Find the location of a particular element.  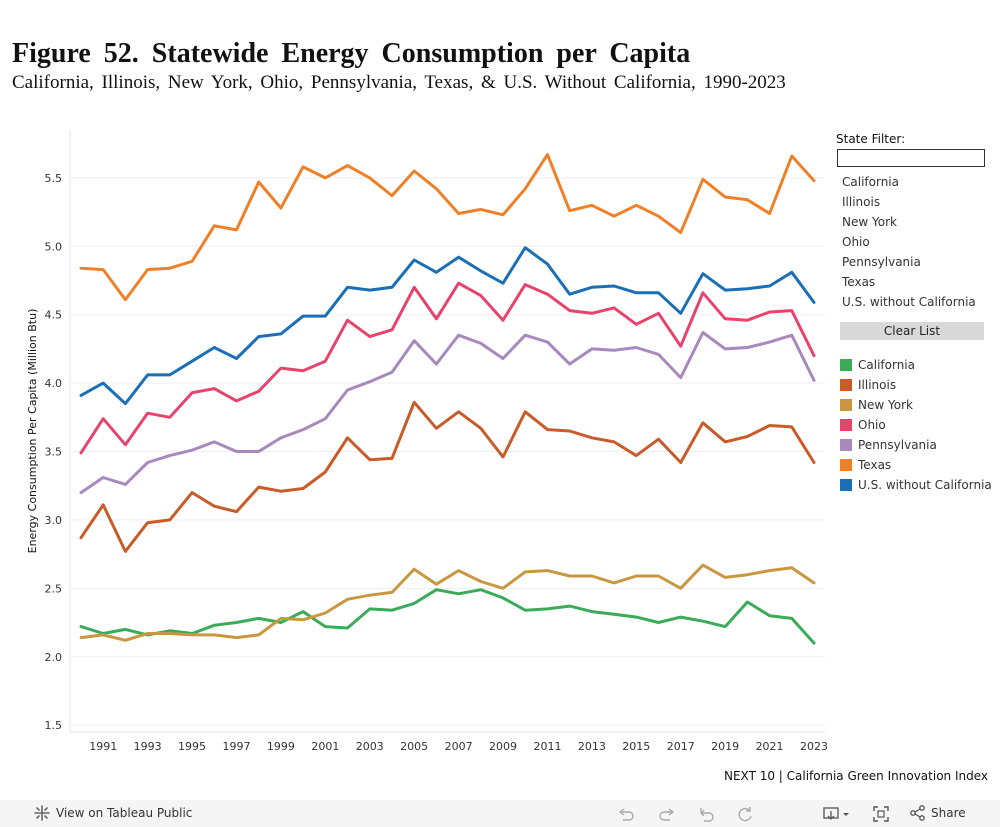

series-line-illinois is located at coordinates (447, 476).